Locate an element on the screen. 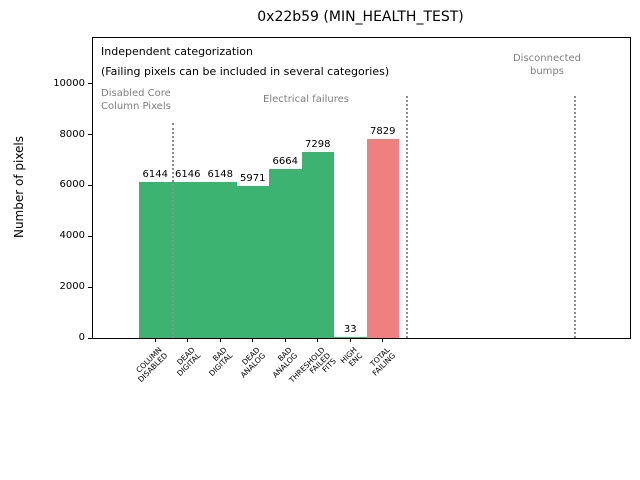 The width and height of the screenshot is (640, 480). y-tick-label: 10000 is located at coordinates (69, 83).